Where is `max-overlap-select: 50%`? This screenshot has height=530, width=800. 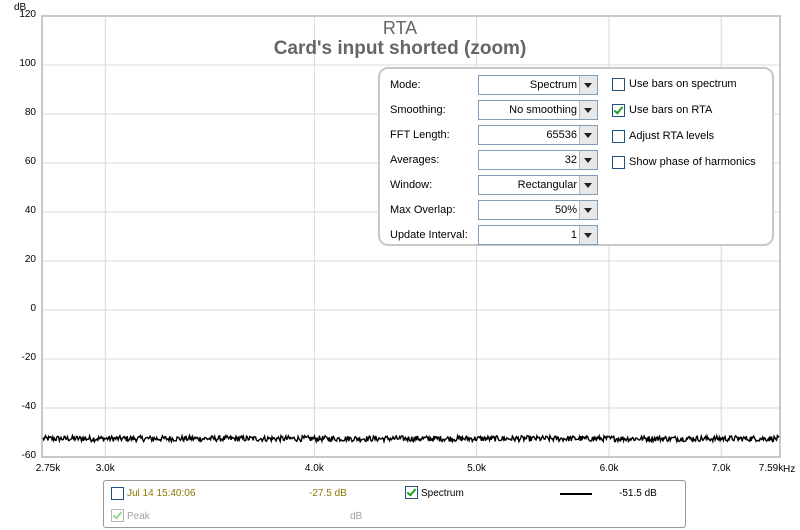 max-overlap-select: 50% is located at coordinates (538, 210).